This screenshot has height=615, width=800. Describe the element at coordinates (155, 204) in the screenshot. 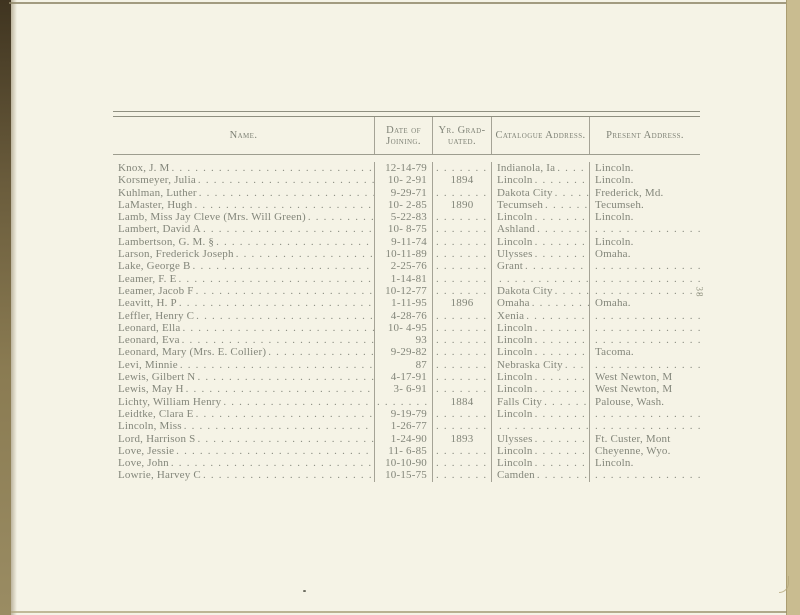

I see `member-name: LaMaster, Hugh` at that location.